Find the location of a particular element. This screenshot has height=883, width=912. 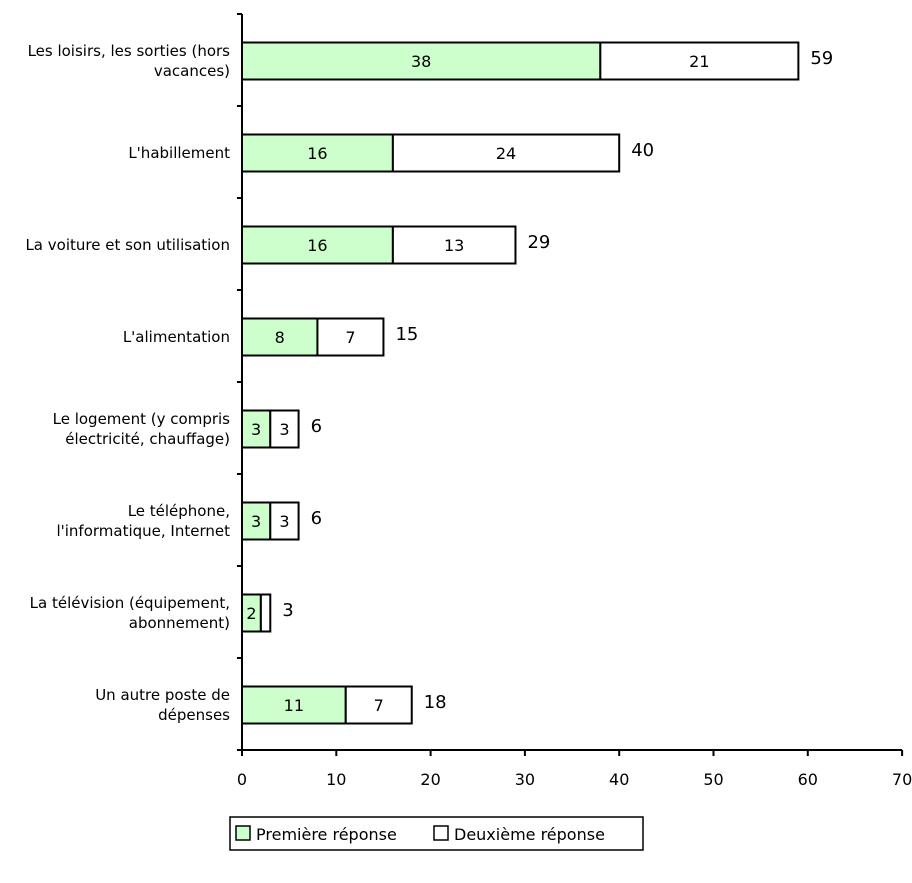

category-label: L'alimentation is located at coordinates (176, 337).